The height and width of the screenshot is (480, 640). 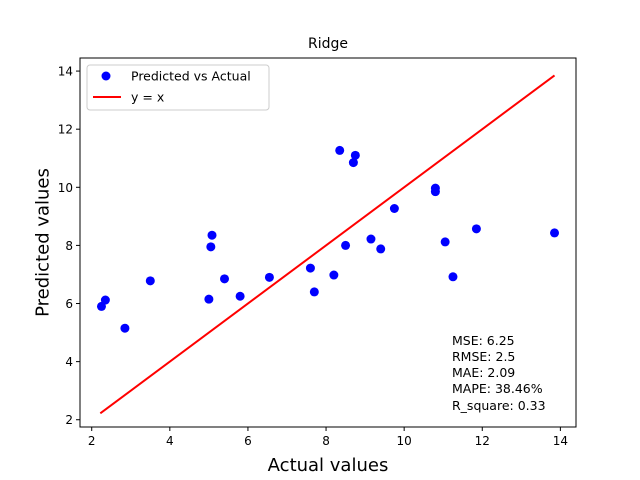 I want to click on metric-mse: MSE: 6.25, so click(x=483, y=340).